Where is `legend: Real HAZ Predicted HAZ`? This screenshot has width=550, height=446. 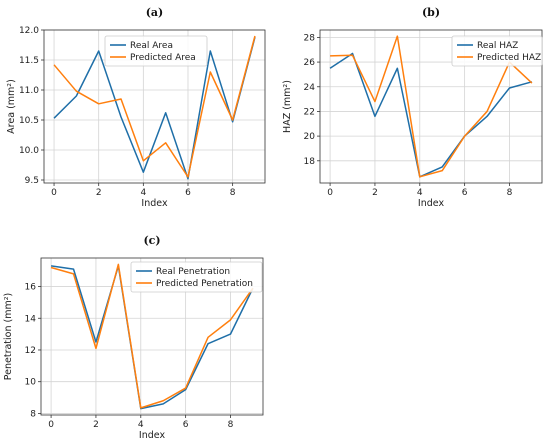
legend: Real HAZ Predicted HAZ is located at coordinates (497, 51).